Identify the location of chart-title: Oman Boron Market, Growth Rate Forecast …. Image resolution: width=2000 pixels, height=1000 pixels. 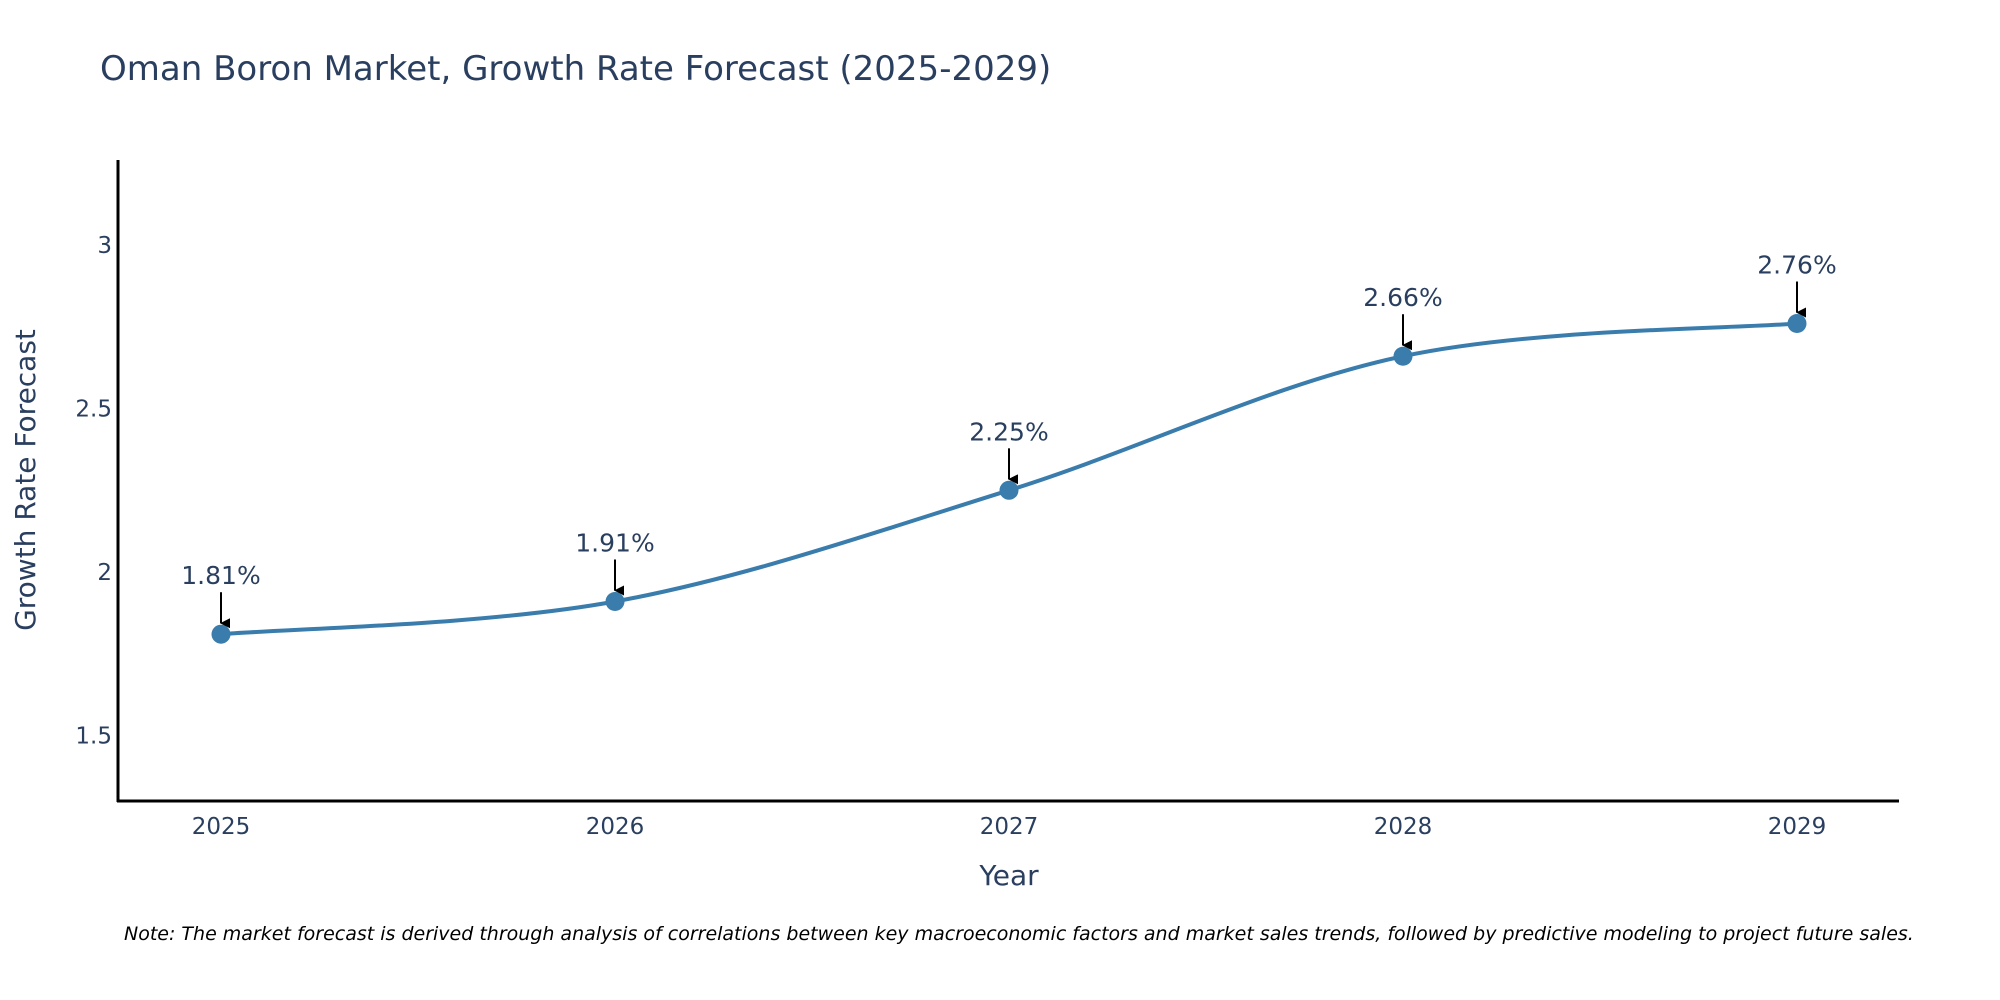
(575, 69).